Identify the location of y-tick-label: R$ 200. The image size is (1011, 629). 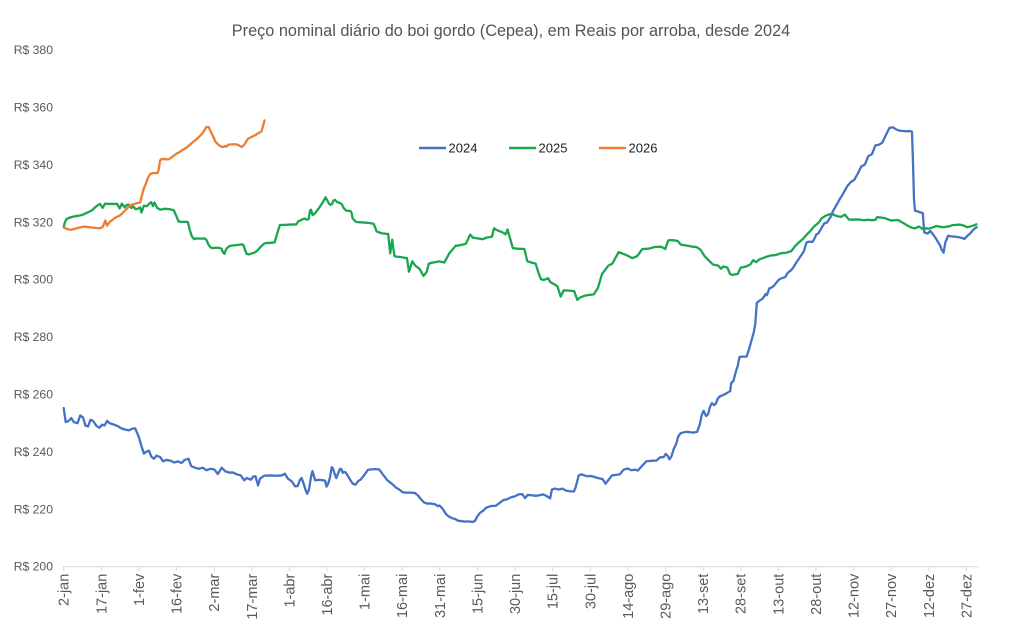
(34, 567).